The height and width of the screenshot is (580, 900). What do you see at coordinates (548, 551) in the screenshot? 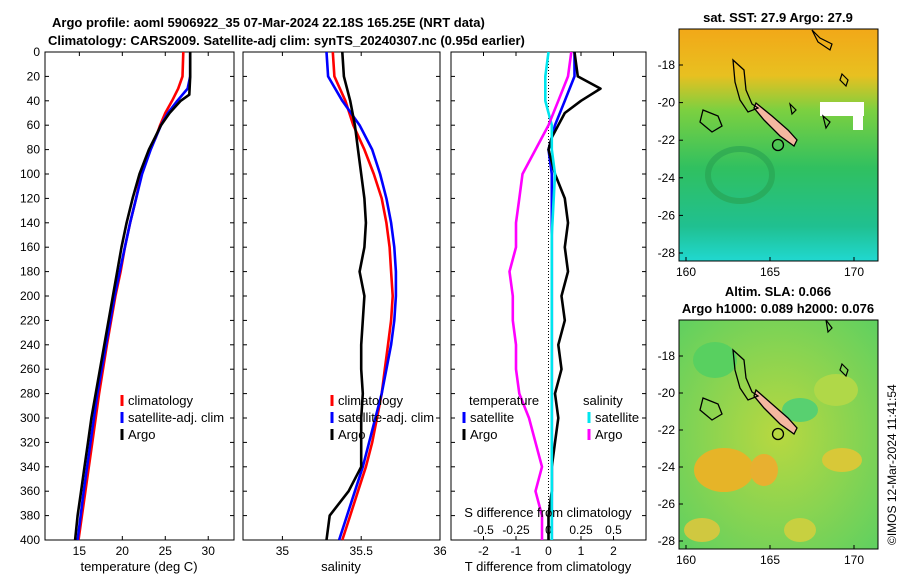
I see `x-tick-label: 0` at bounding box center [548, 551].